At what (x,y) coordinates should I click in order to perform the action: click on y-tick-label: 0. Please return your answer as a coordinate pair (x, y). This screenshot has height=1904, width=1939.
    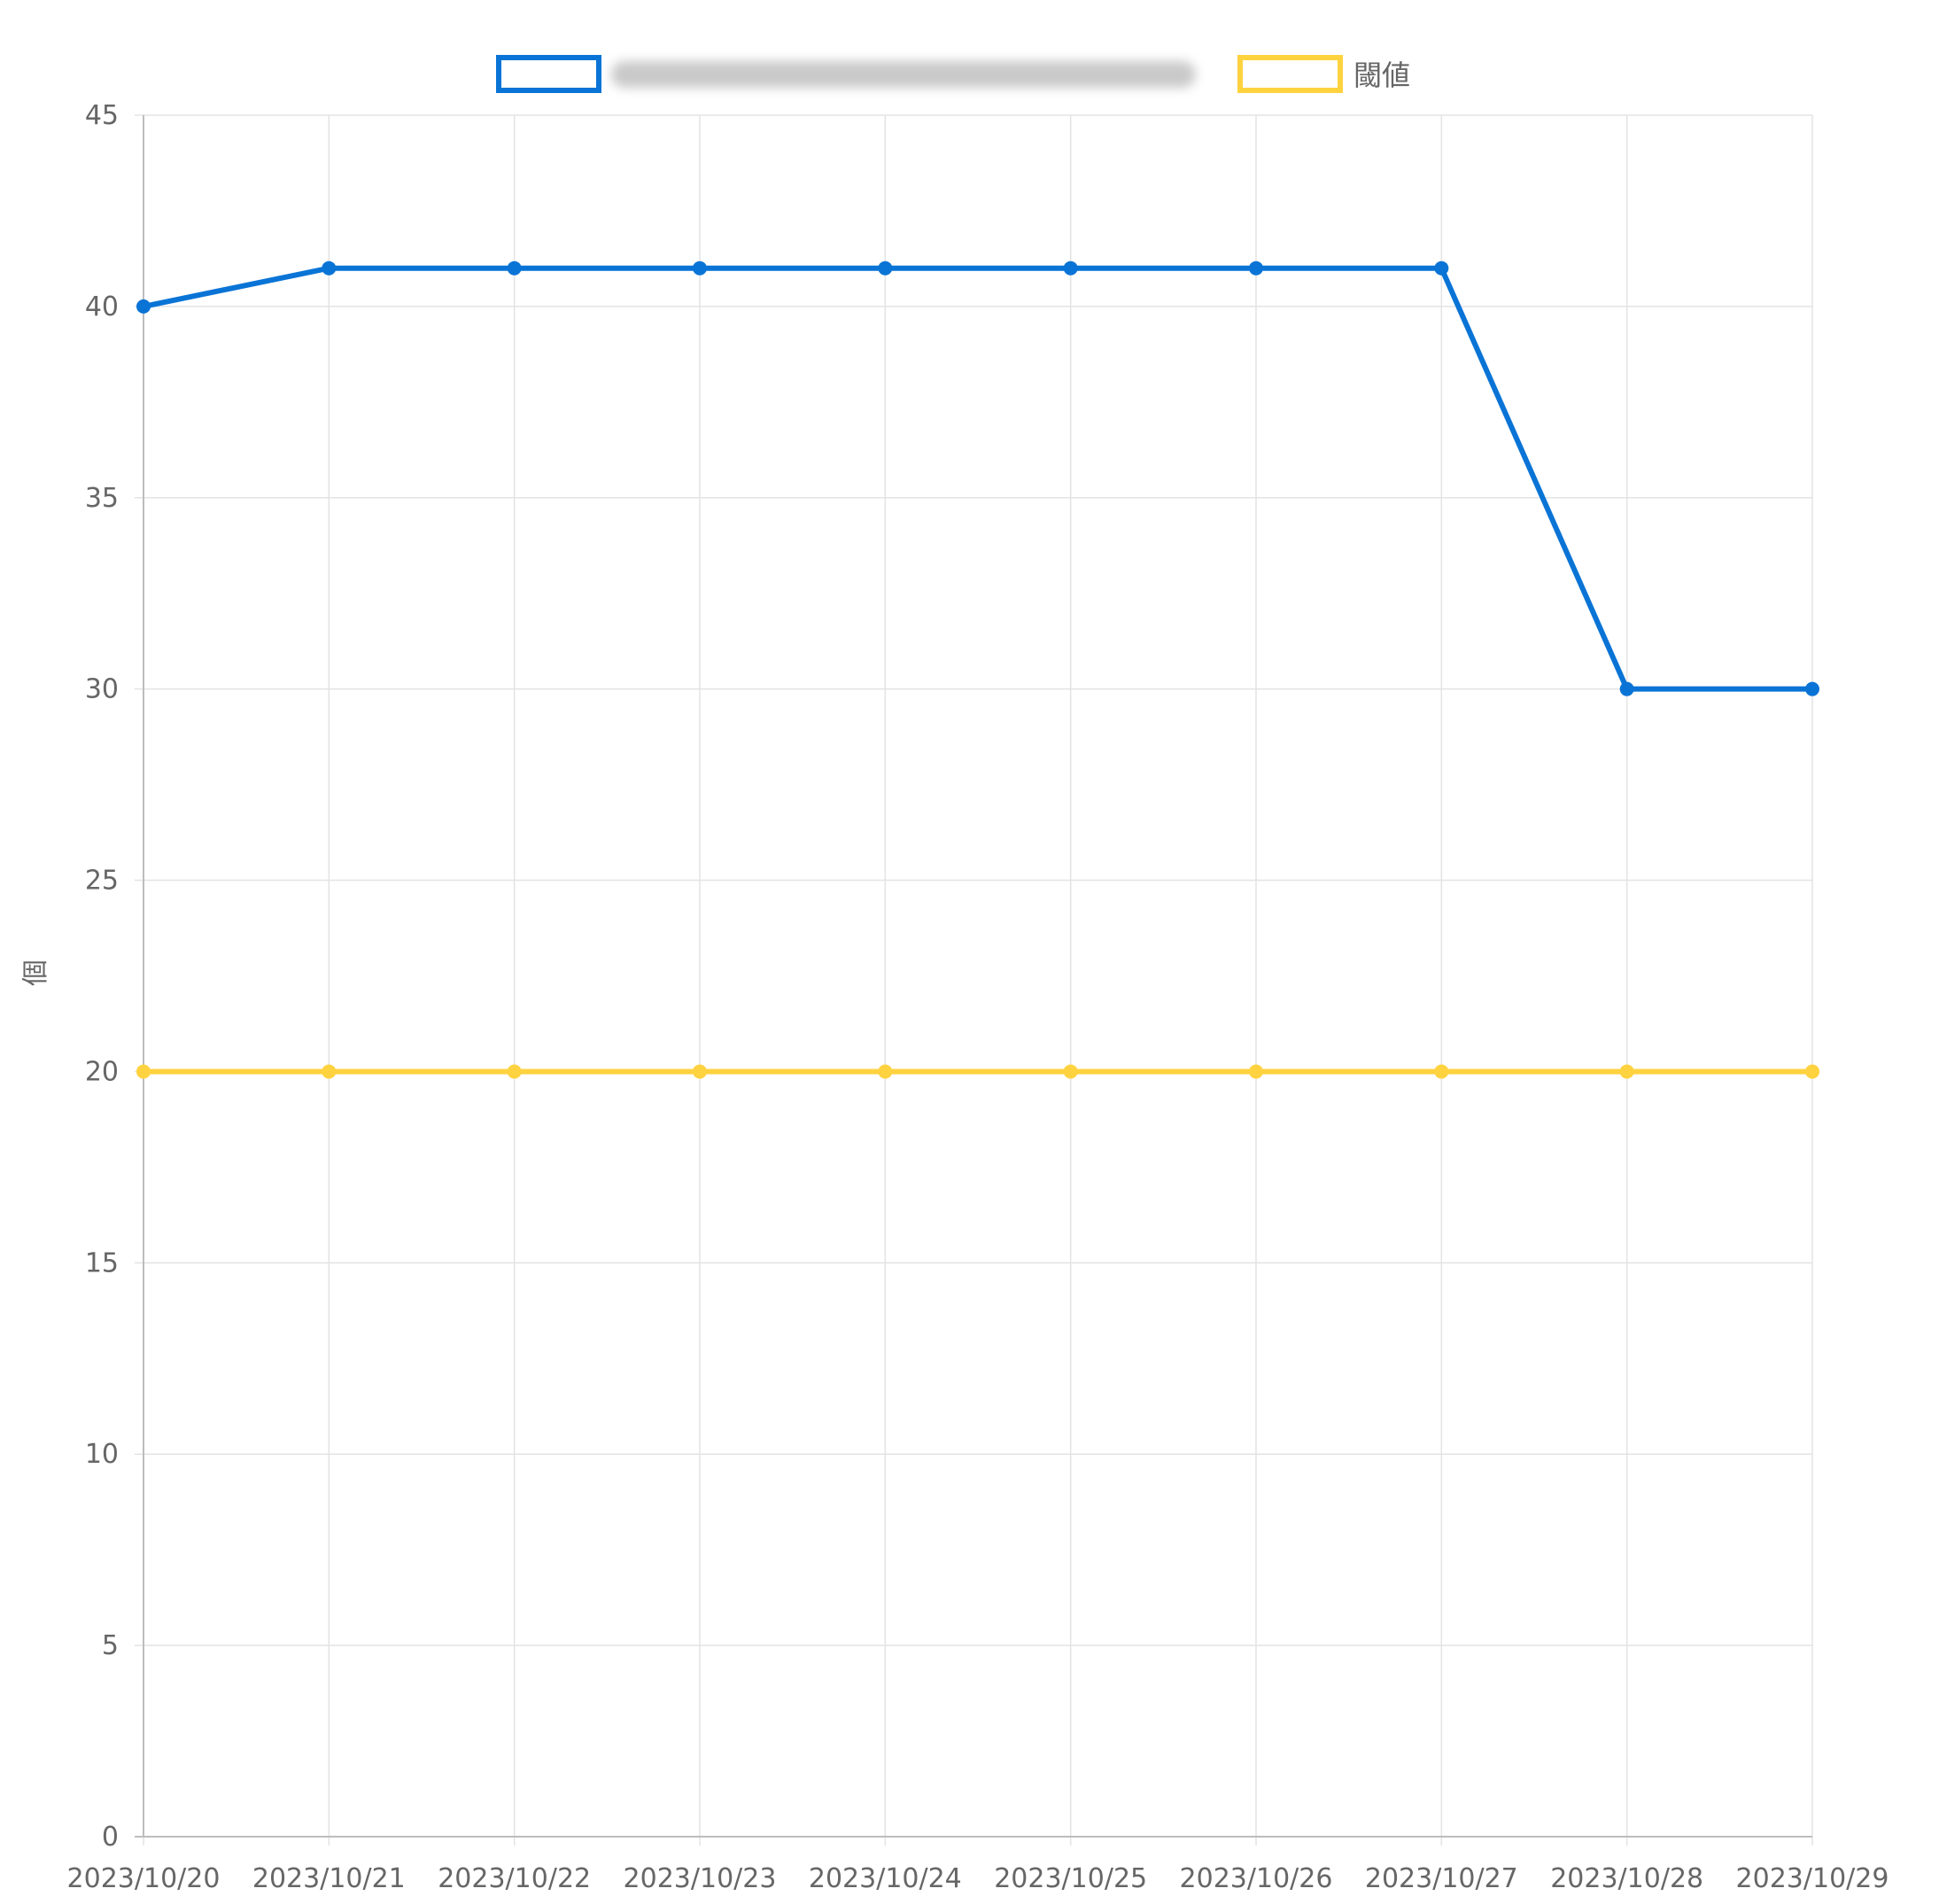
    Looking at the image, I should click on (110, 1837).